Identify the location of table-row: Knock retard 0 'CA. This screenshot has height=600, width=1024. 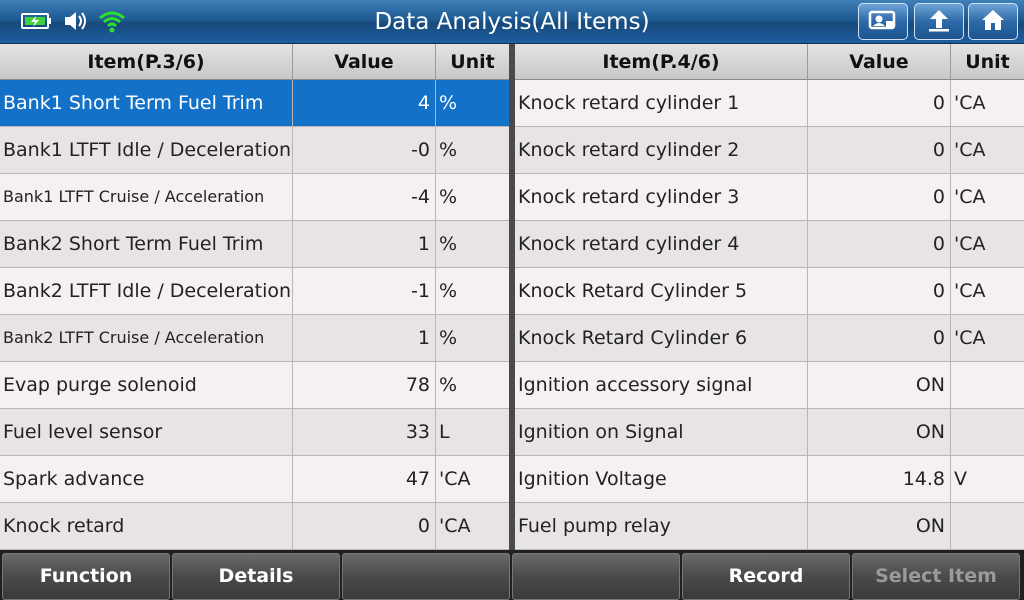
(254, 526).